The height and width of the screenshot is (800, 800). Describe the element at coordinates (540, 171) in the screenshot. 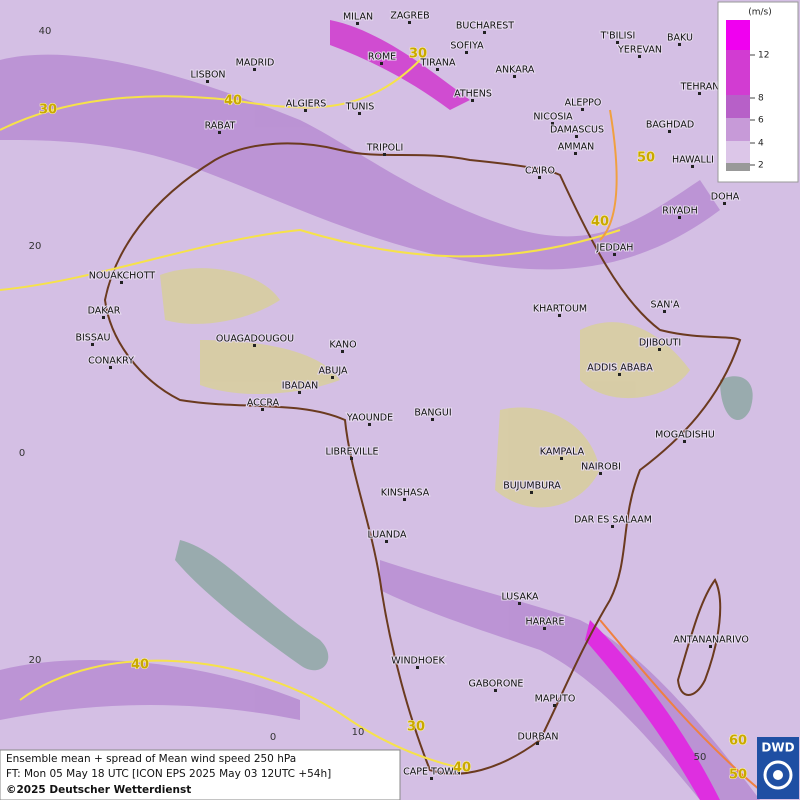

I see `city-label: CAIRO` at that location.